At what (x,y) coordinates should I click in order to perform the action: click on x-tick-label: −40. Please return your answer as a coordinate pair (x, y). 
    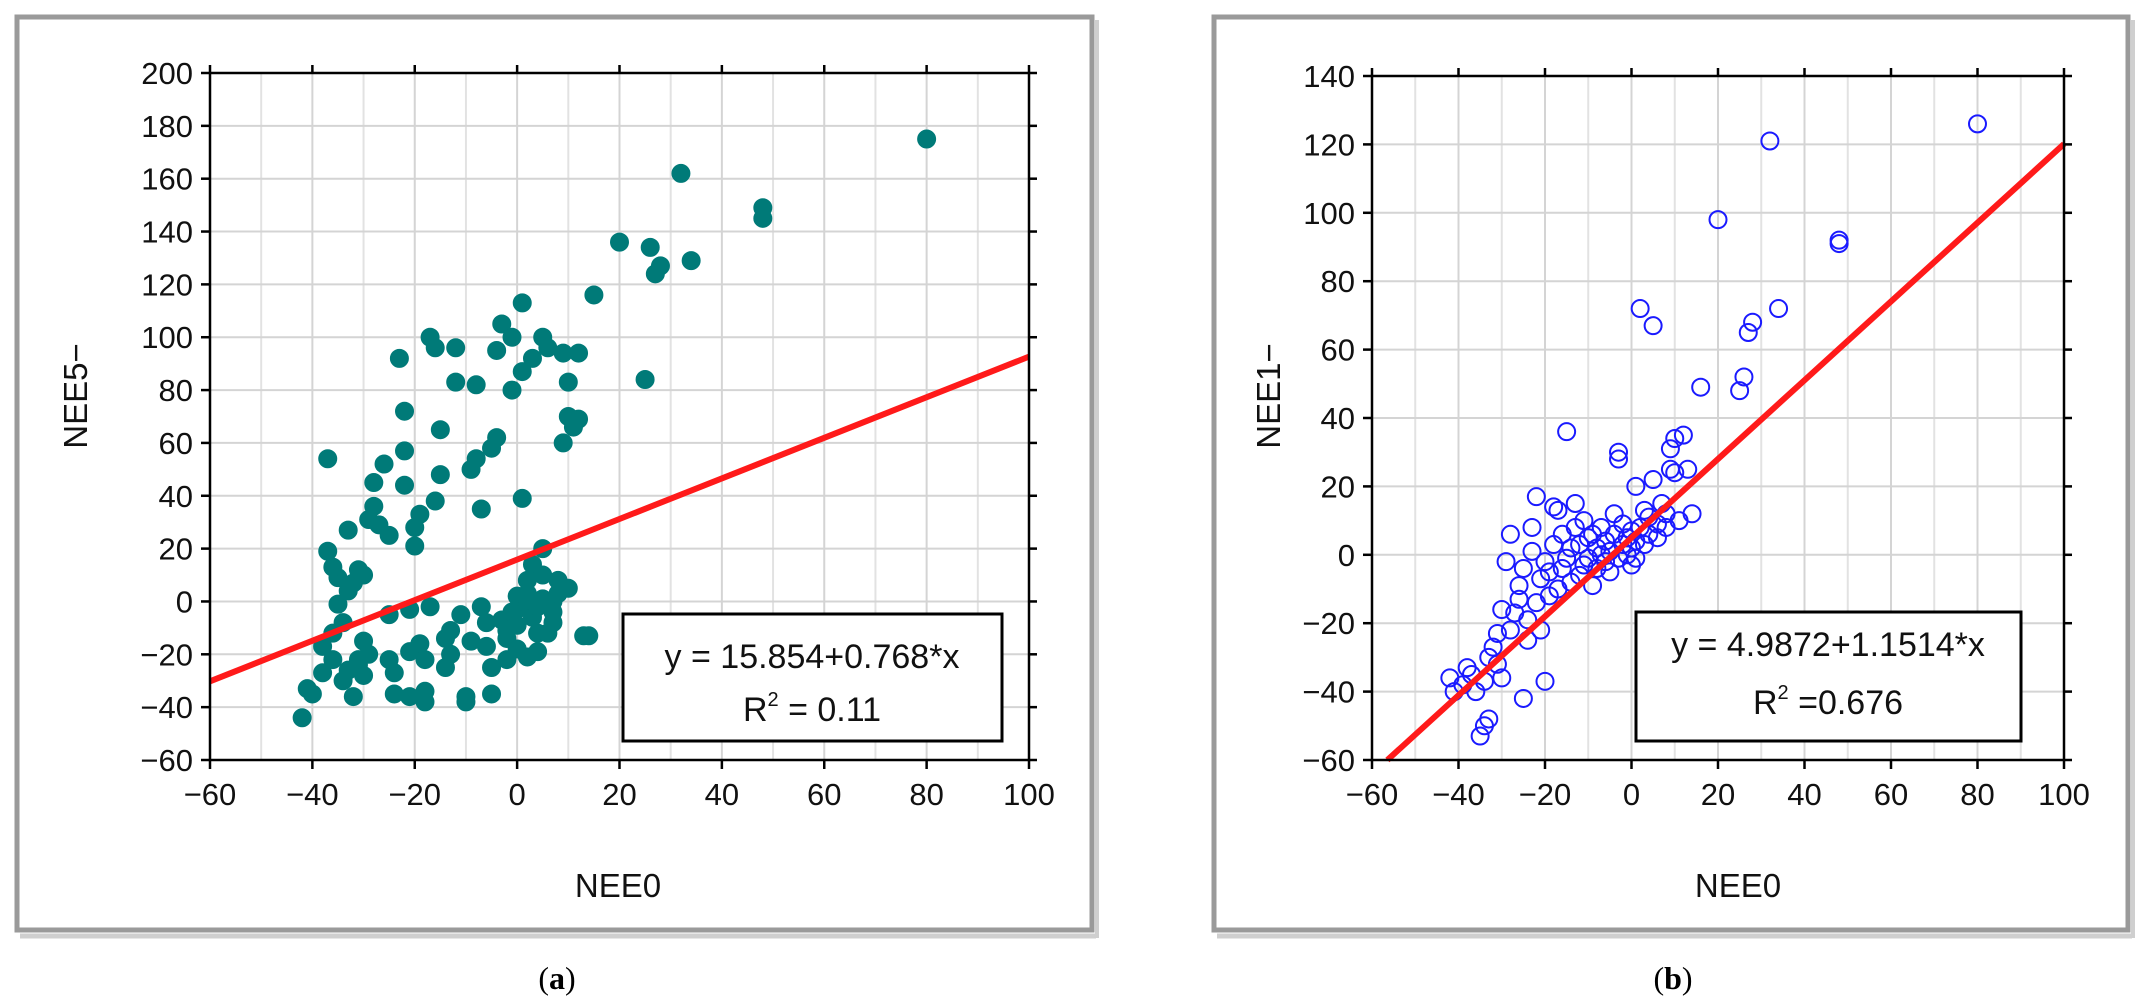
    Looking at the image, I should click on (312, 794).